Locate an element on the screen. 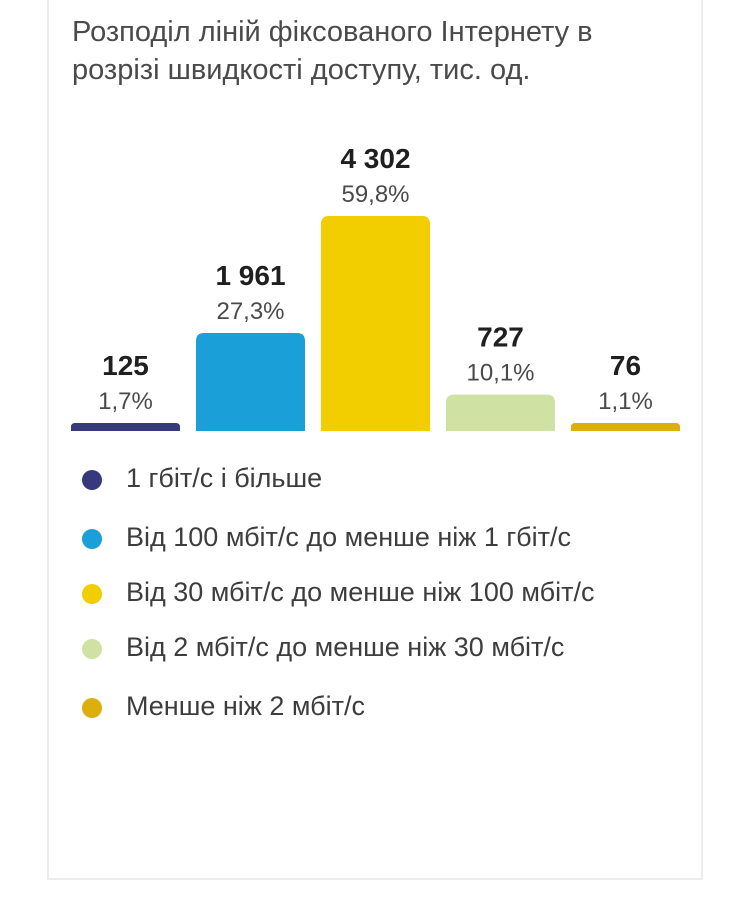 Image resolution: width=750 pixels, height=916 pixels. percent-label-5: 1,1% is located at coordinates (625, 401).